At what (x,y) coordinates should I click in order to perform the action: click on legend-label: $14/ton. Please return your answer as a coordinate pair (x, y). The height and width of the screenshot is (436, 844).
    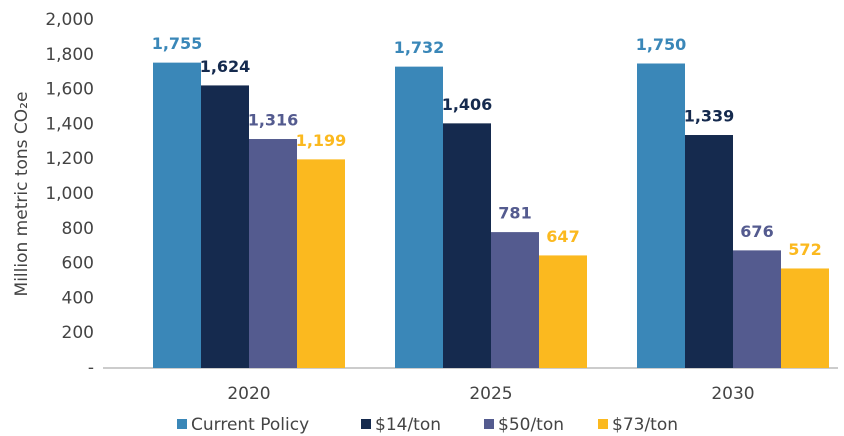
    Looking at the image, I should click on (408, 425).